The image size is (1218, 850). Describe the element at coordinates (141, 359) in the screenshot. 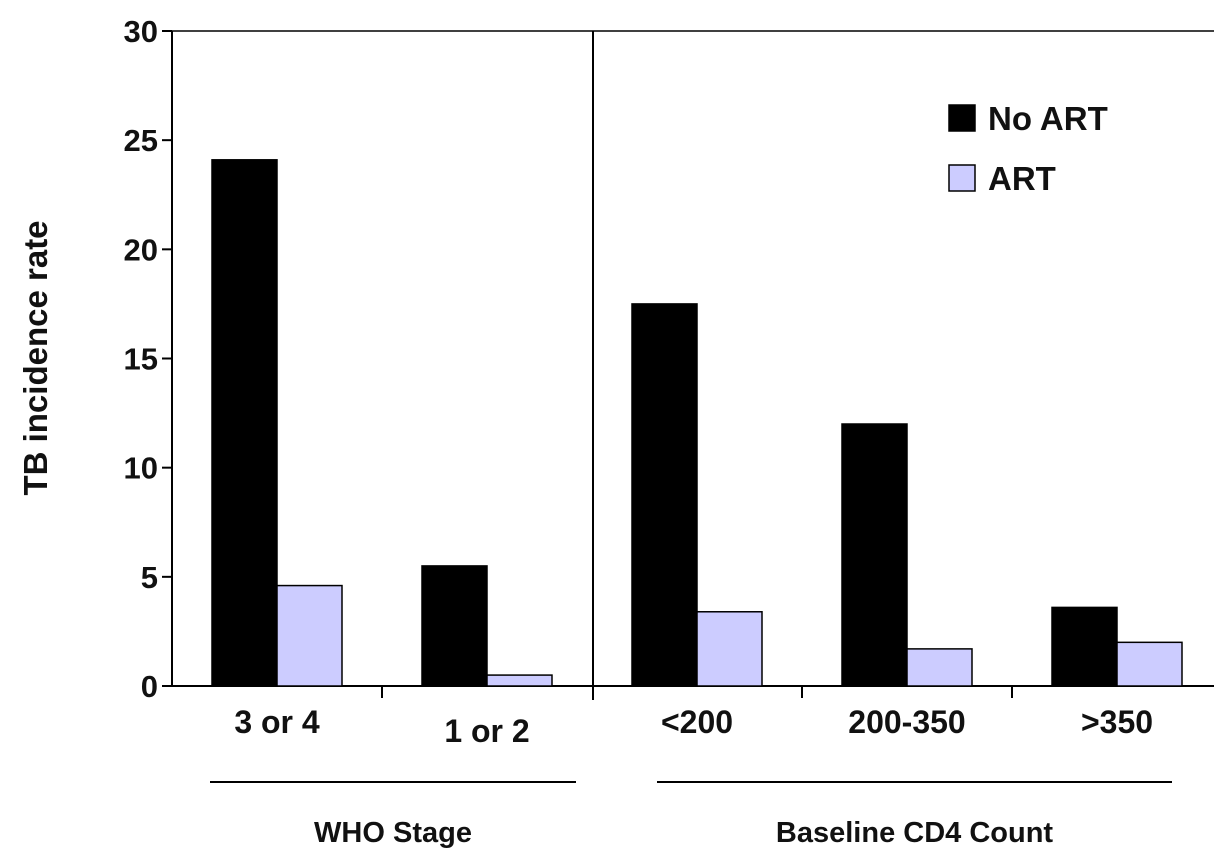

I see `y-tick-label: 15` at that location.